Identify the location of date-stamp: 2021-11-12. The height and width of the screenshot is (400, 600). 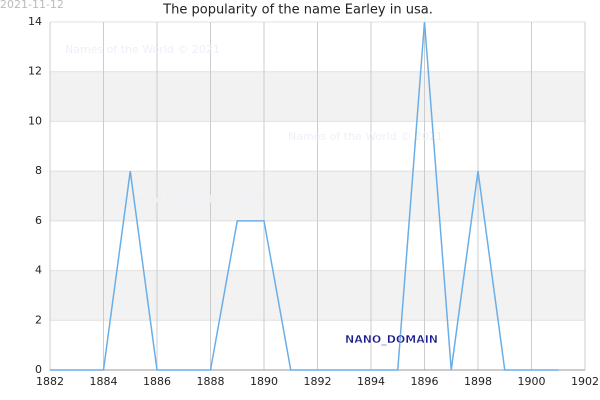
(32, 5).